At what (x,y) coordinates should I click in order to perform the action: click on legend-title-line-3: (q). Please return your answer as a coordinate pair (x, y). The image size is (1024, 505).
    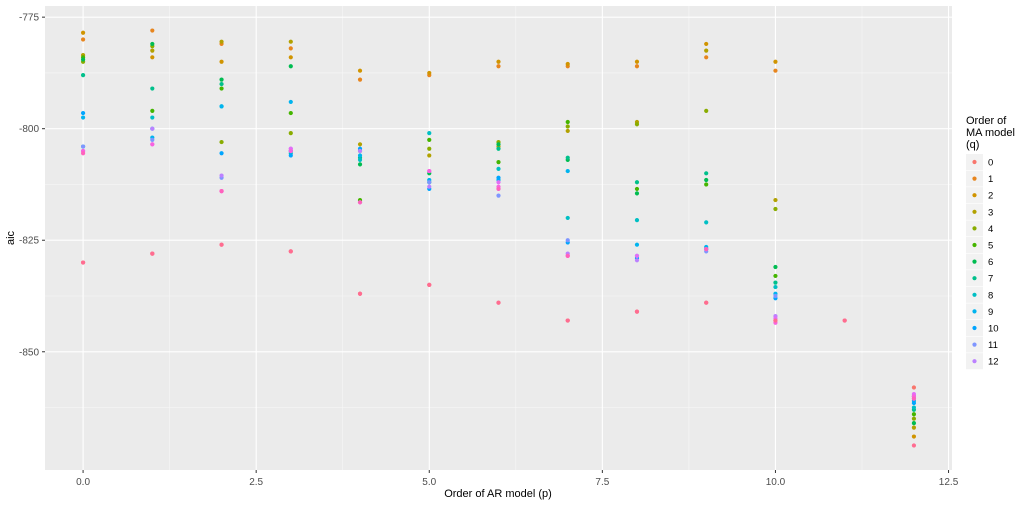
    Looking at the image, I should click on (972, 145).